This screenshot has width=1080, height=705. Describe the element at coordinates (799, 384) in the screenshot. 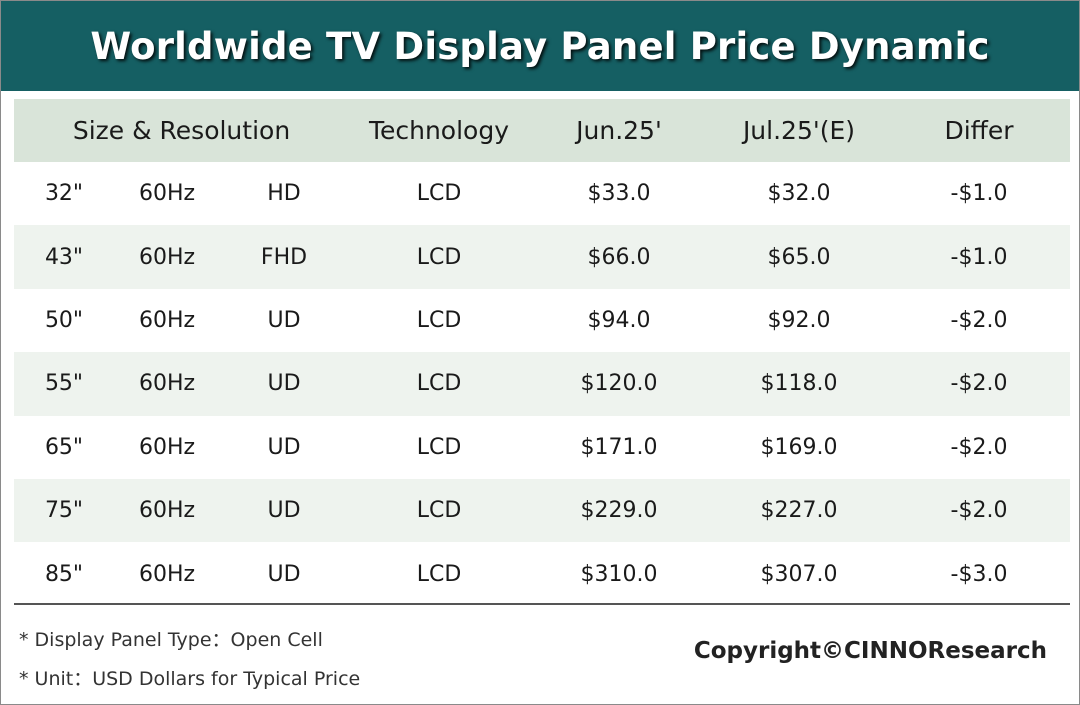

I see `jul-price-cell: $118.0` at that location.